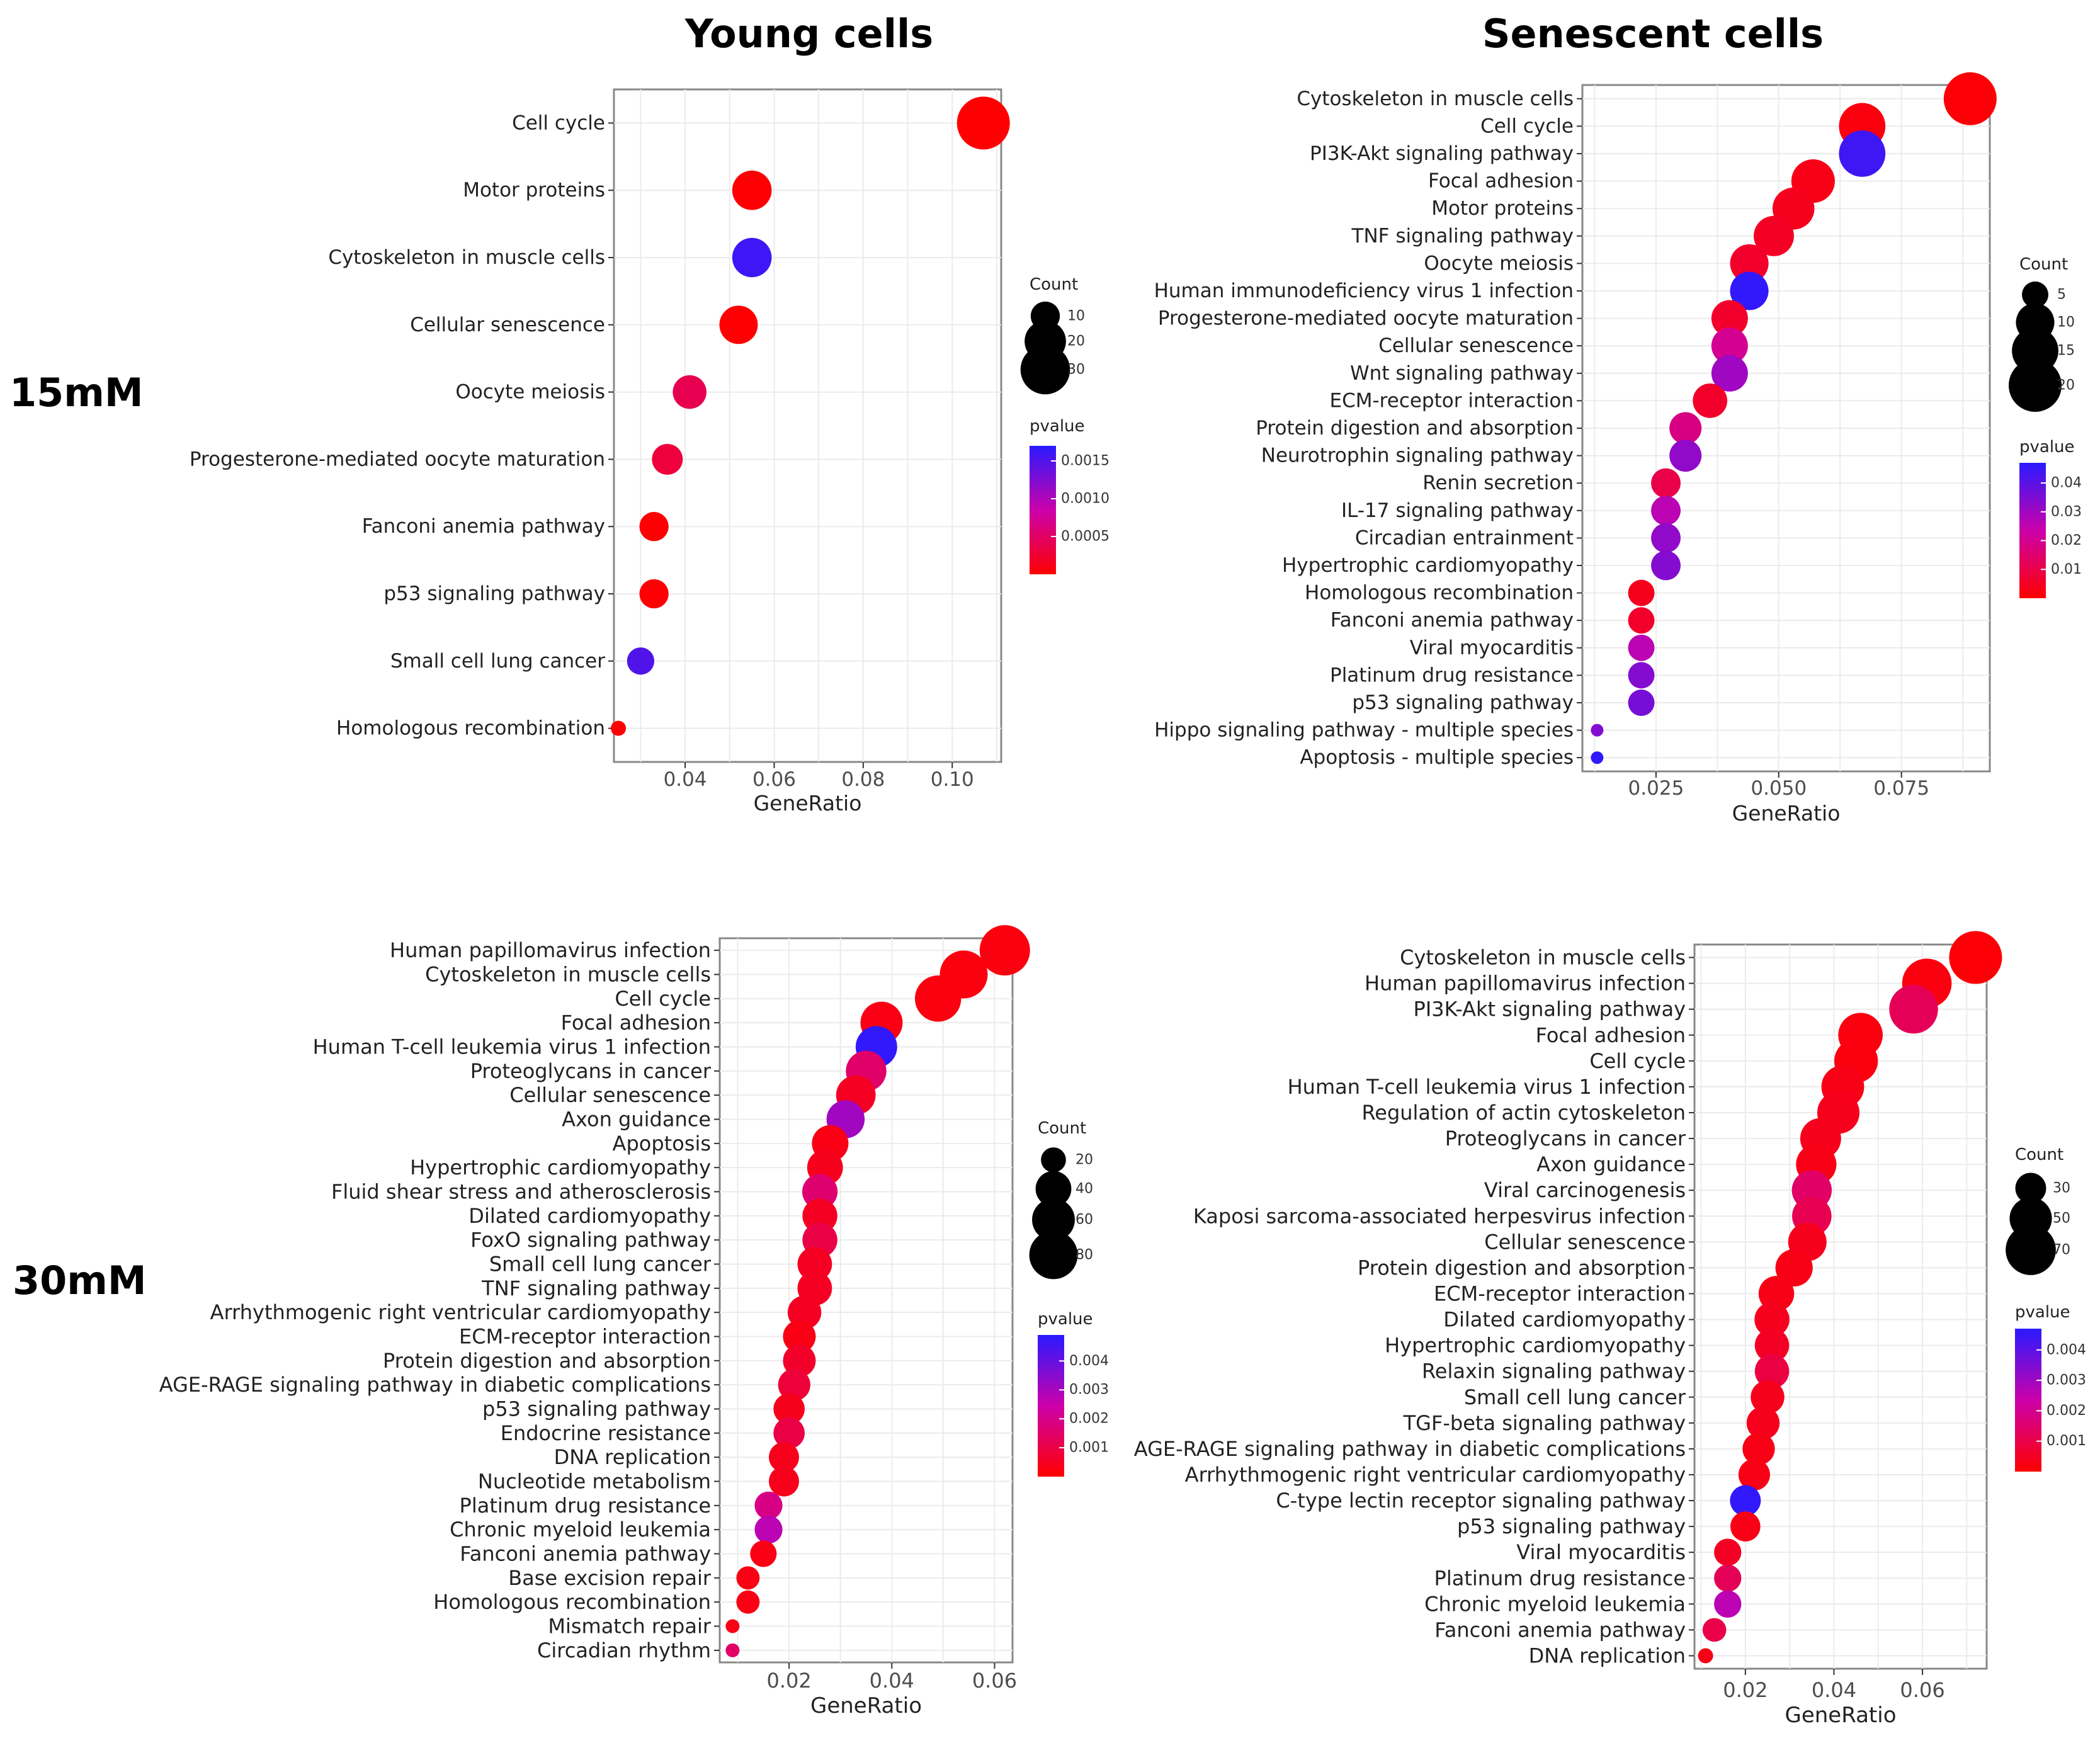  I want to click on pvalue-legend-label: 0.03, so click(2066, 512).